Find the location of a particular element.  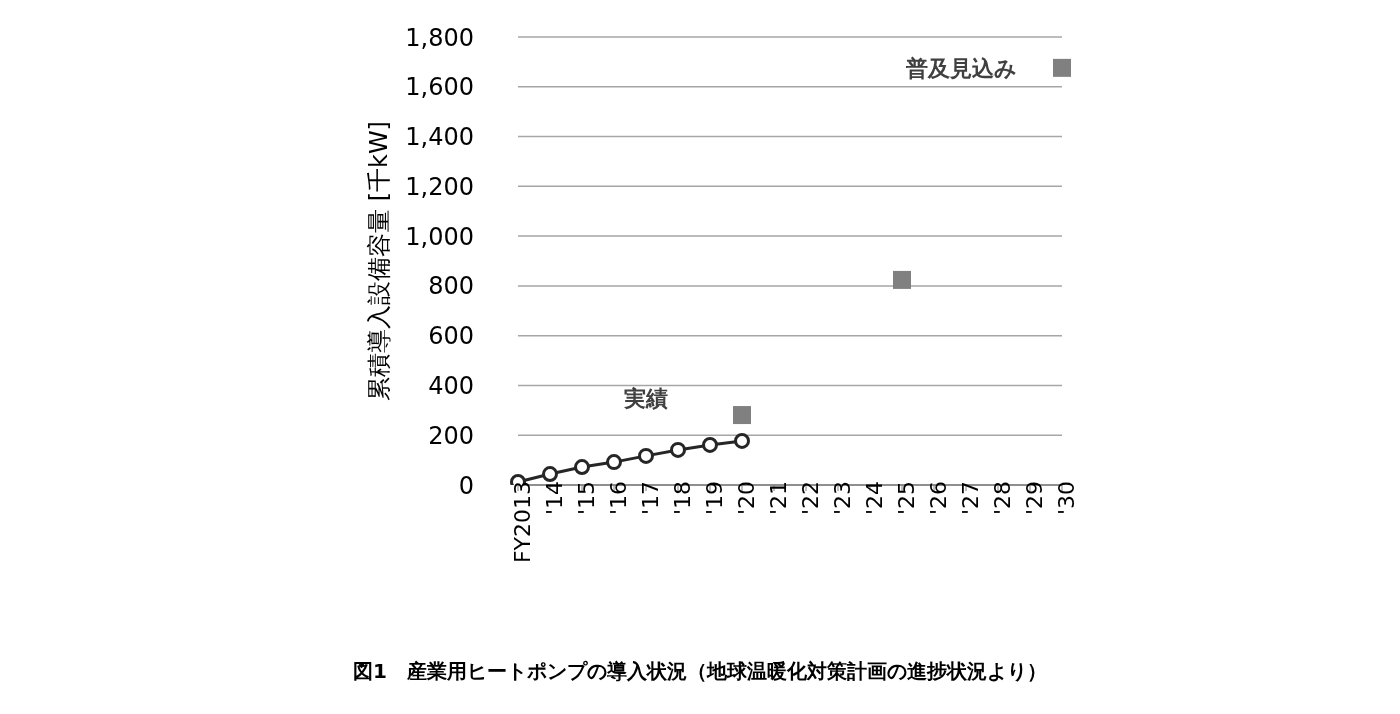

y-tick-label: 1,400 is located at coordinates (439, 137).